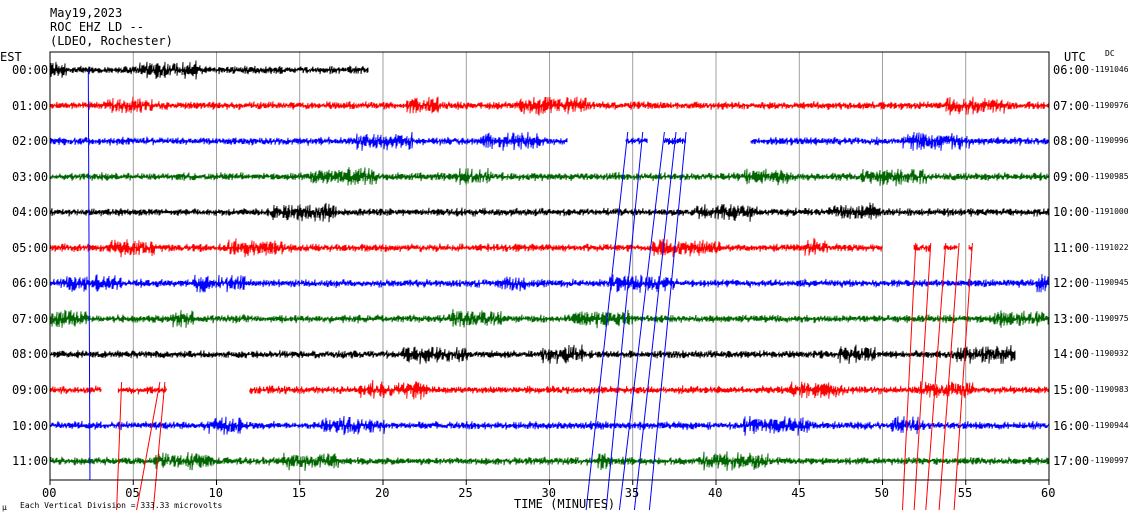 The image size is (1130, 519). I want to click on dc-offset-label: -1190944, so click(1109, 425).